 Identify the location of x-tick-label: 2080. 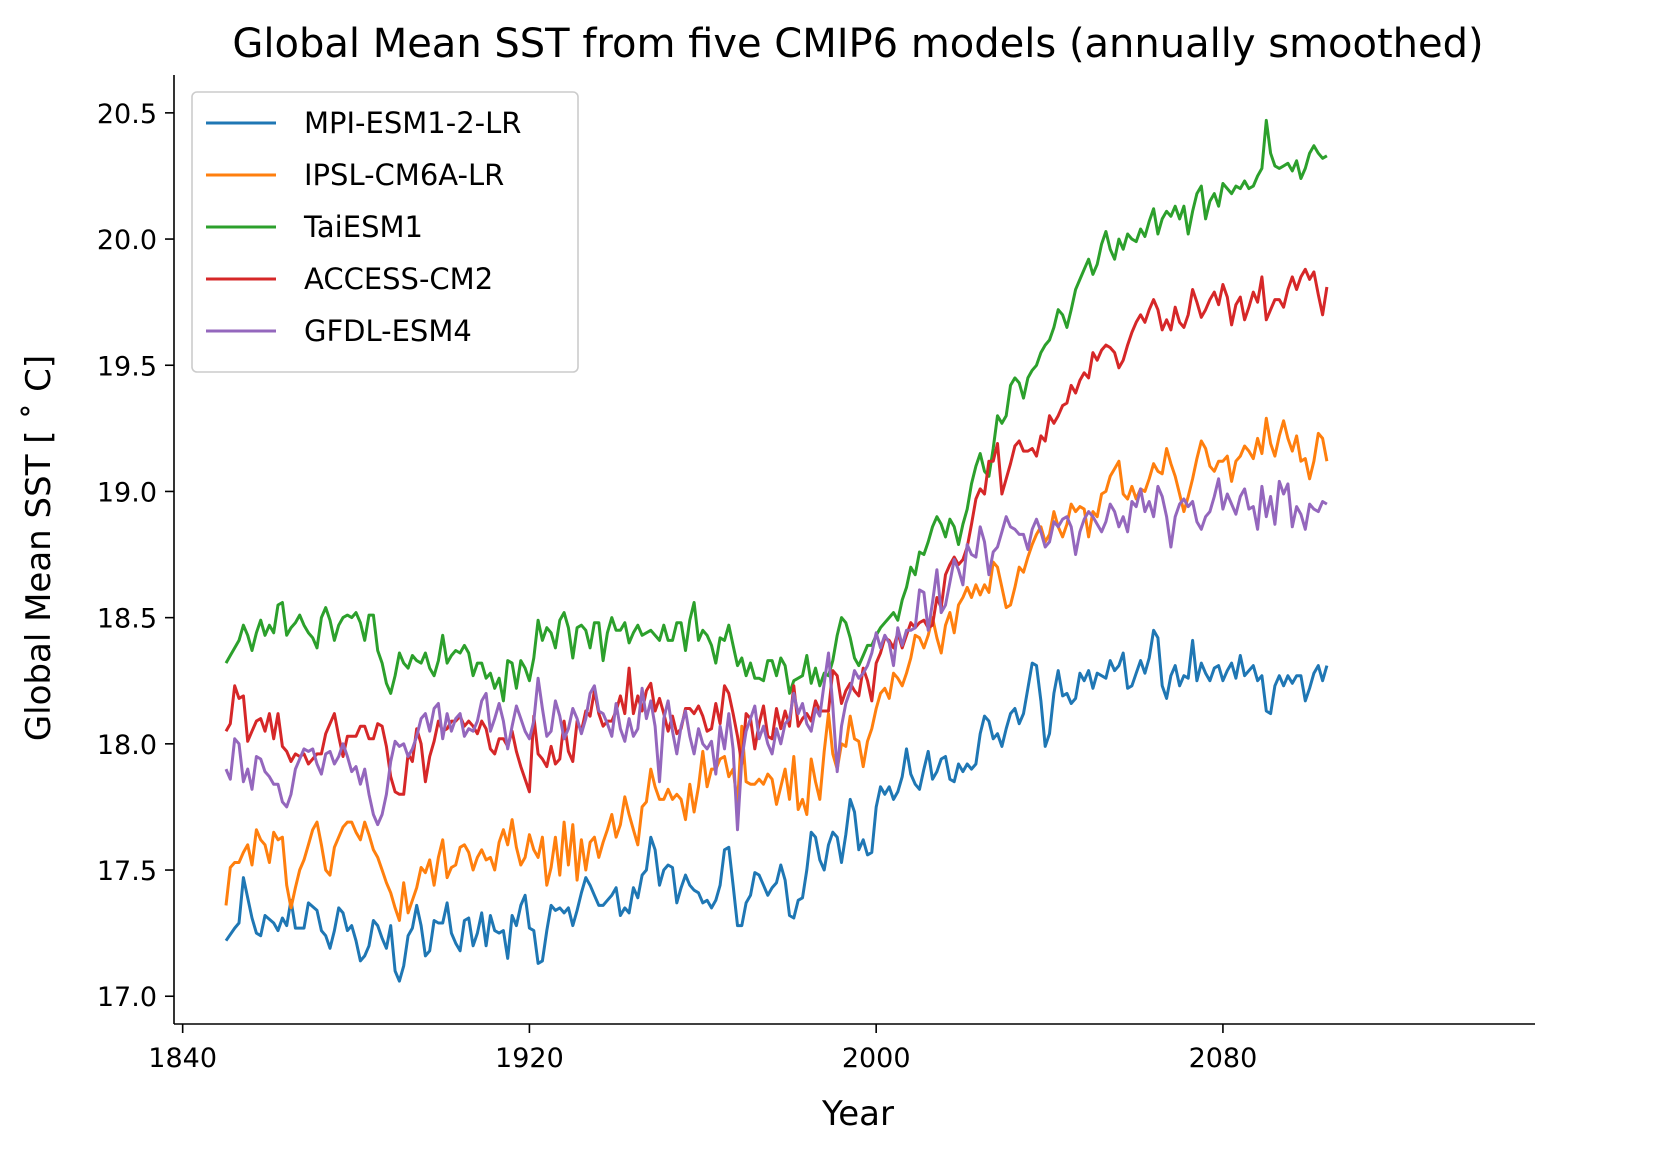
(1223, 1058).